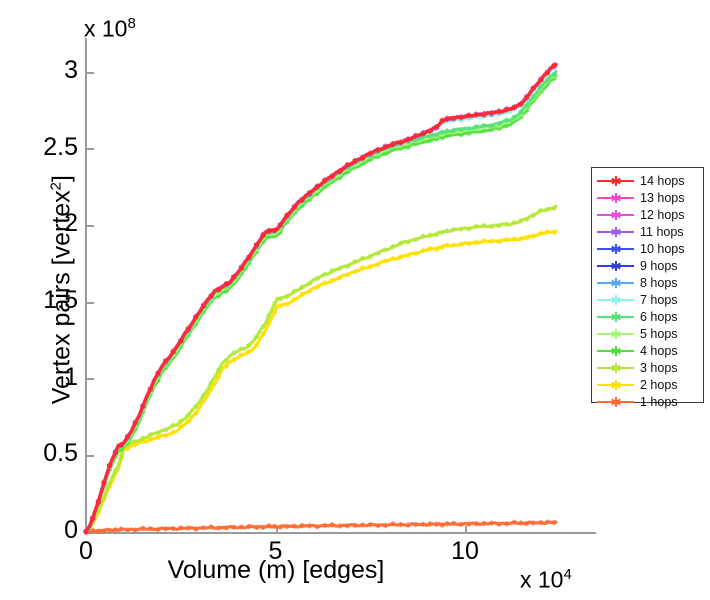 The image size is (710, 600). Describe the element at coordinates (71, 530) in the screenshot. I see `y-tick-label: 0` at that location.